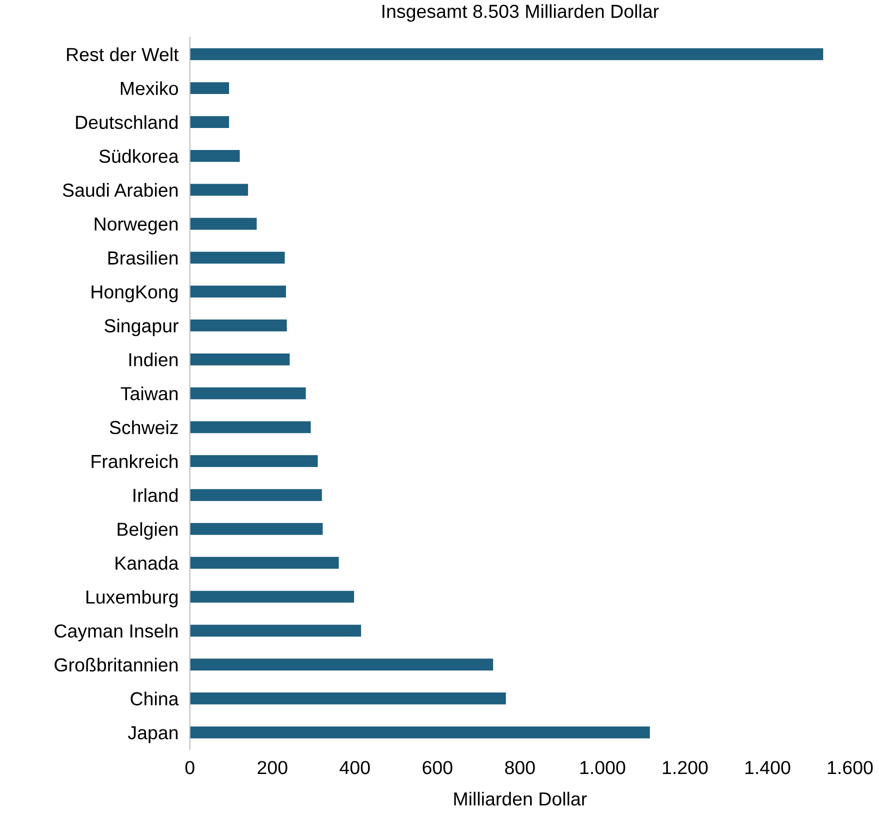  Describe the element at coordinates (136, 226) in the screenshot. I see `y-tick-label: Norwegen` at that location.